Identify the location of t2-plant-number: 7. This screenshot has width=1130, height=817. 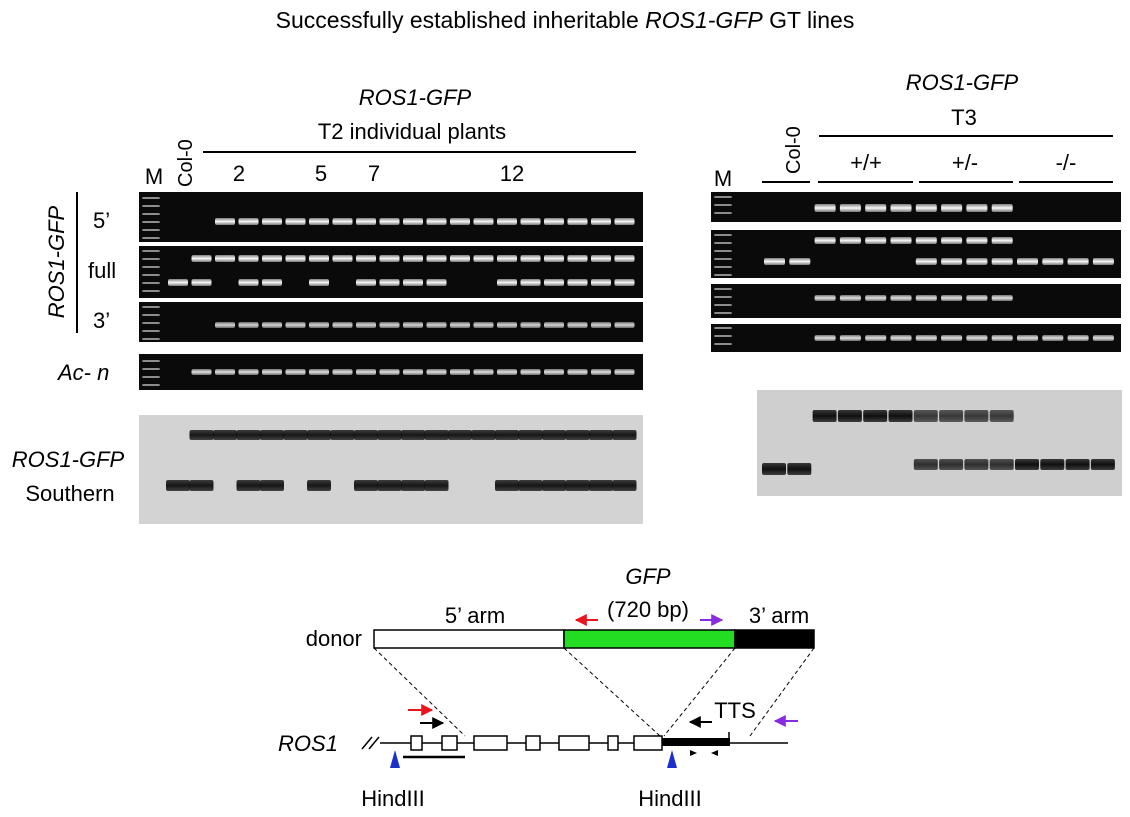
(374, 173).